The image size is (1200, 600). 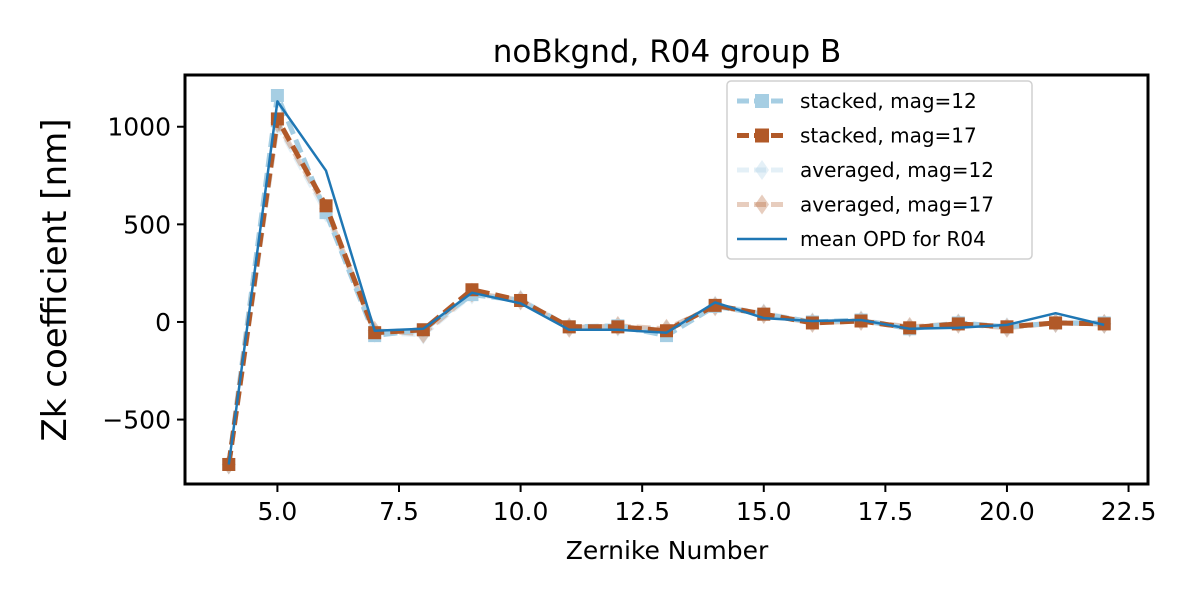 What do you see at coordinates (55, 279) in the screenshot?
I see `y-axis-label: Zk coefficient [nm]` at bounding box center [55, 279].